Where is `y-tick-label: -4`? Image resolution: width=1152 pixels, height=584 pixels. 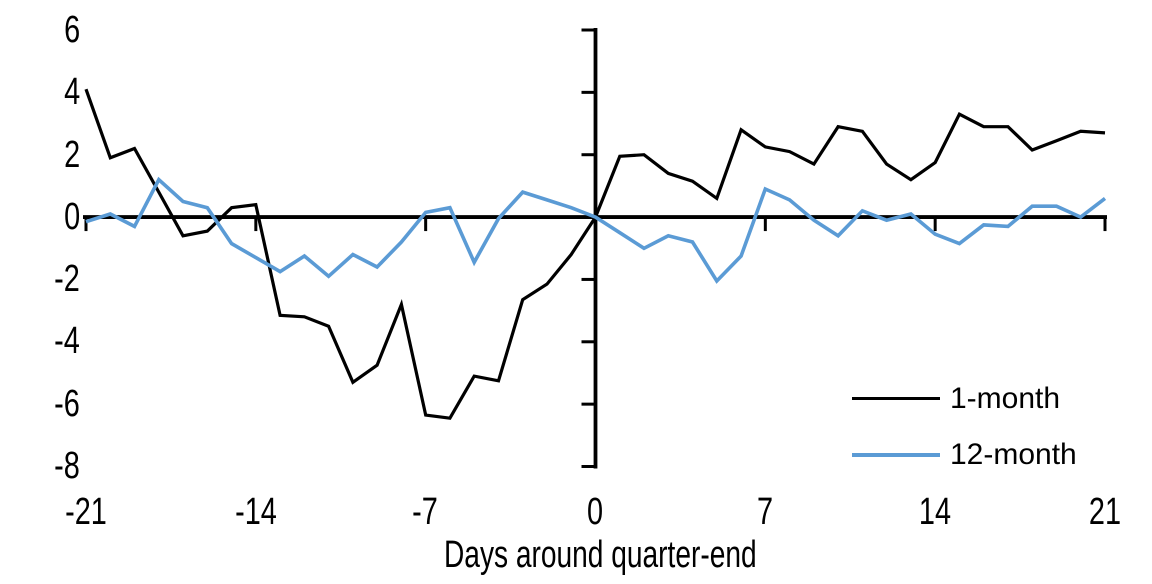
y-tick-label: -4 is located at coordinates (67, 341).